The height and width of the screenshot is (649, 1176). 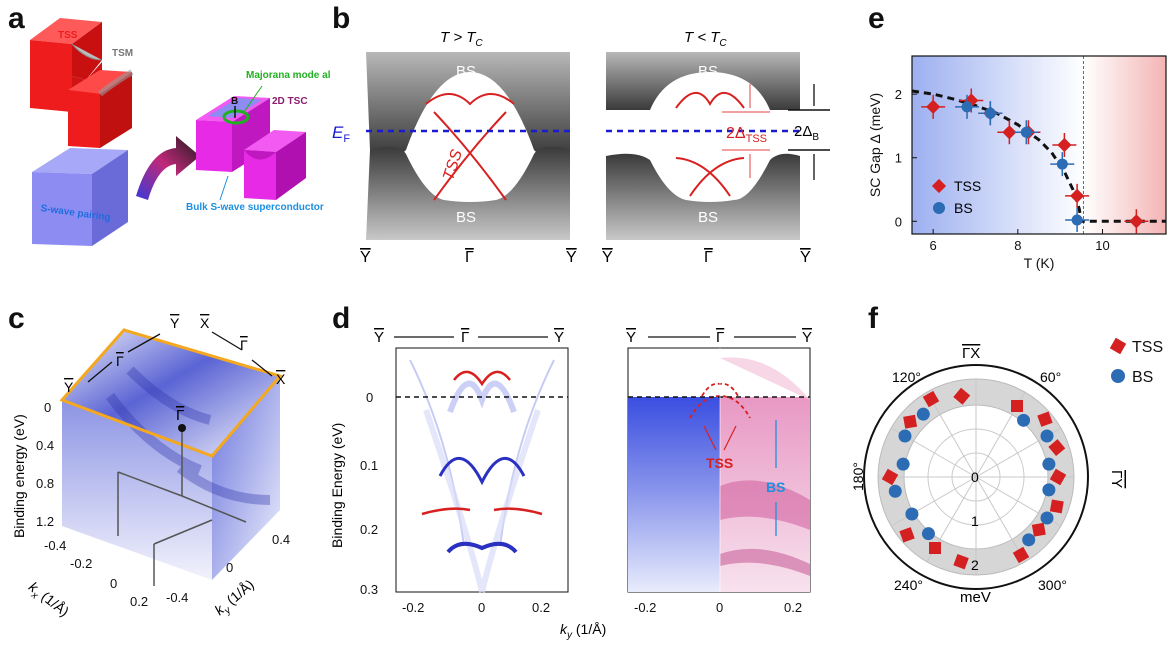 What do you see at coordinates (369, 529) in the screenshot?
I see `d-y-tick-2: 0.2` at bounding box center [369, 529].